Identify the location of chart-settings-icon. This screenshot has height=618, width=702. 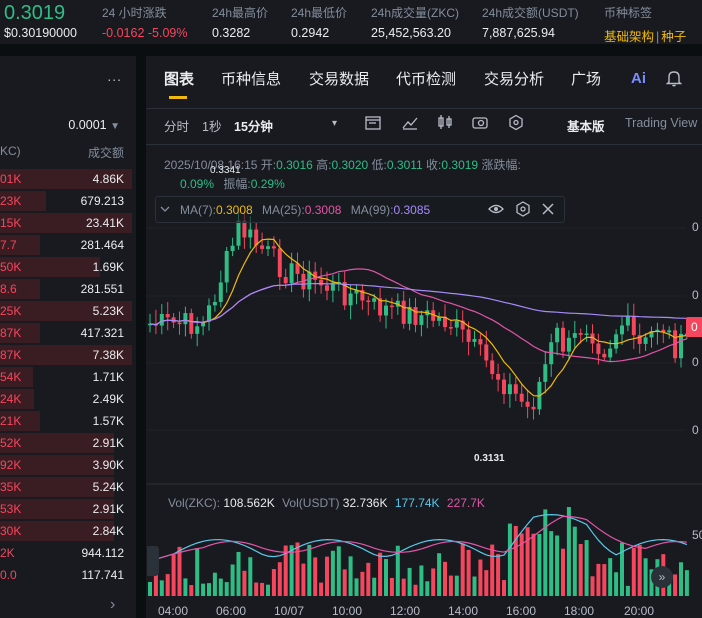
(480, 123).